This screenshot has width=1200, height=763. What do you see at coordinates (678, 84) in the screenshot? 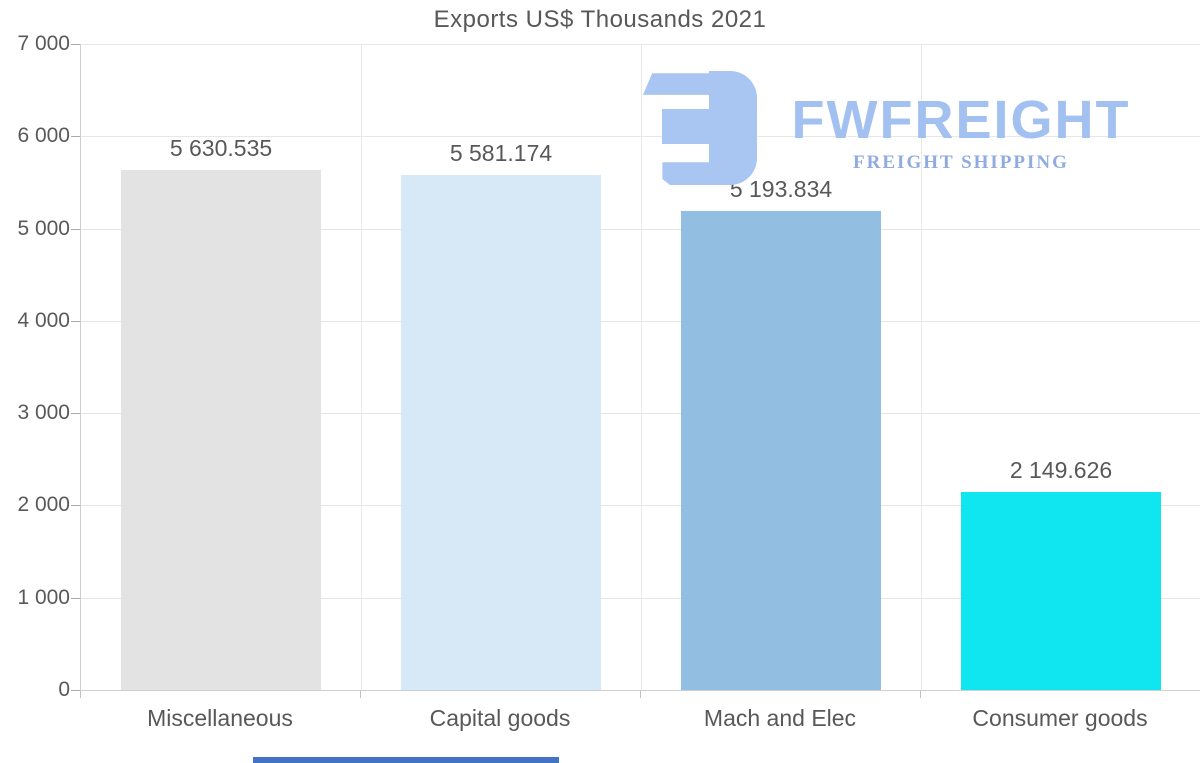
I see `logo-top-arm-shape` at bounding box center [678, 84].